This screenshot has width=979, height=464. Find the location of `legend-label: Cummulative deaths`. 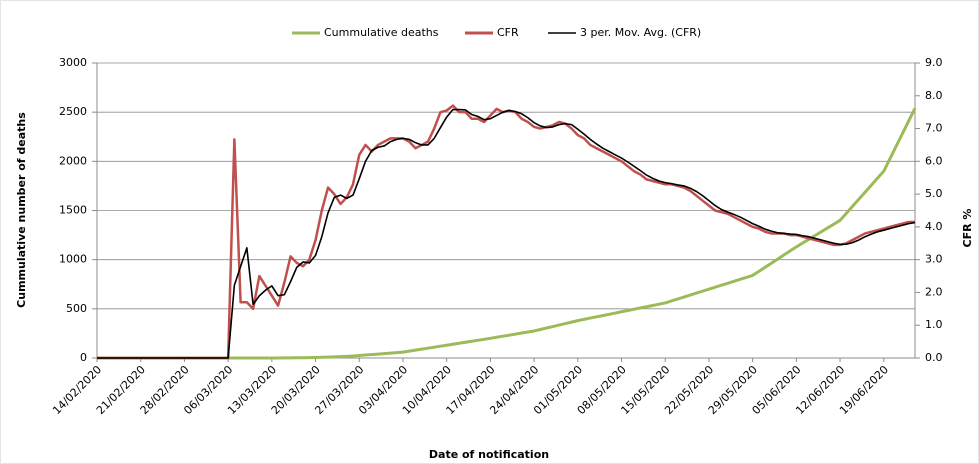

legend-label: Cummulative deaths is located at coordinates (381, 32).